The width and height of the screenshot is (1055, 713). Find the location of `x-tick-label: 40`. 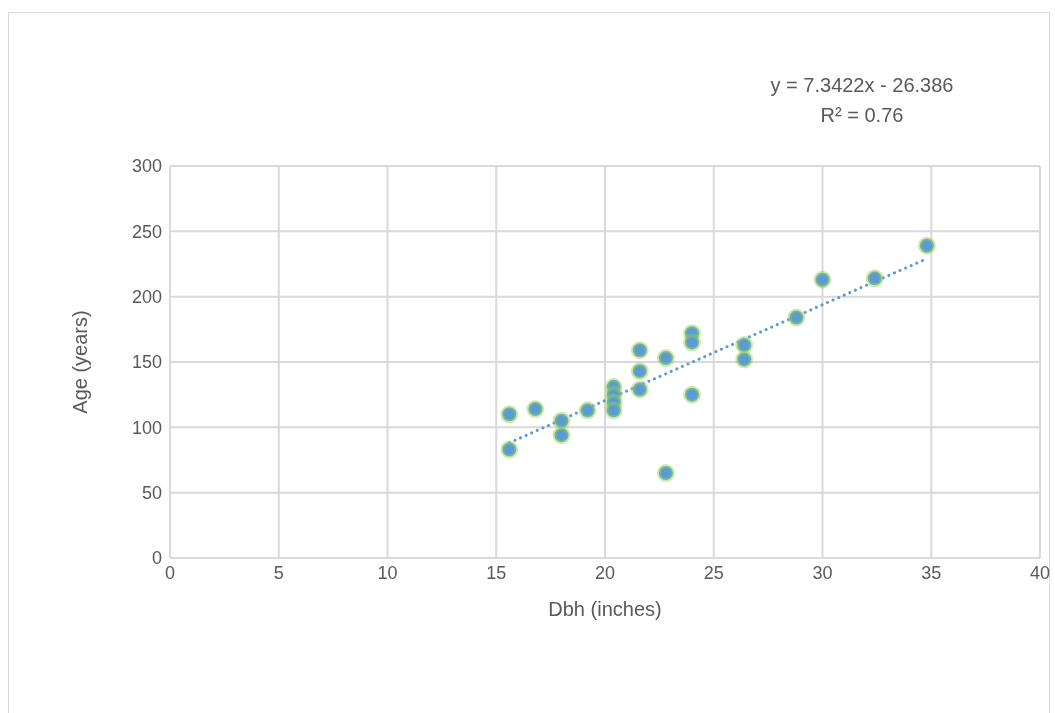

x-tick-label: 40 is located at coordinates (1040, 572).